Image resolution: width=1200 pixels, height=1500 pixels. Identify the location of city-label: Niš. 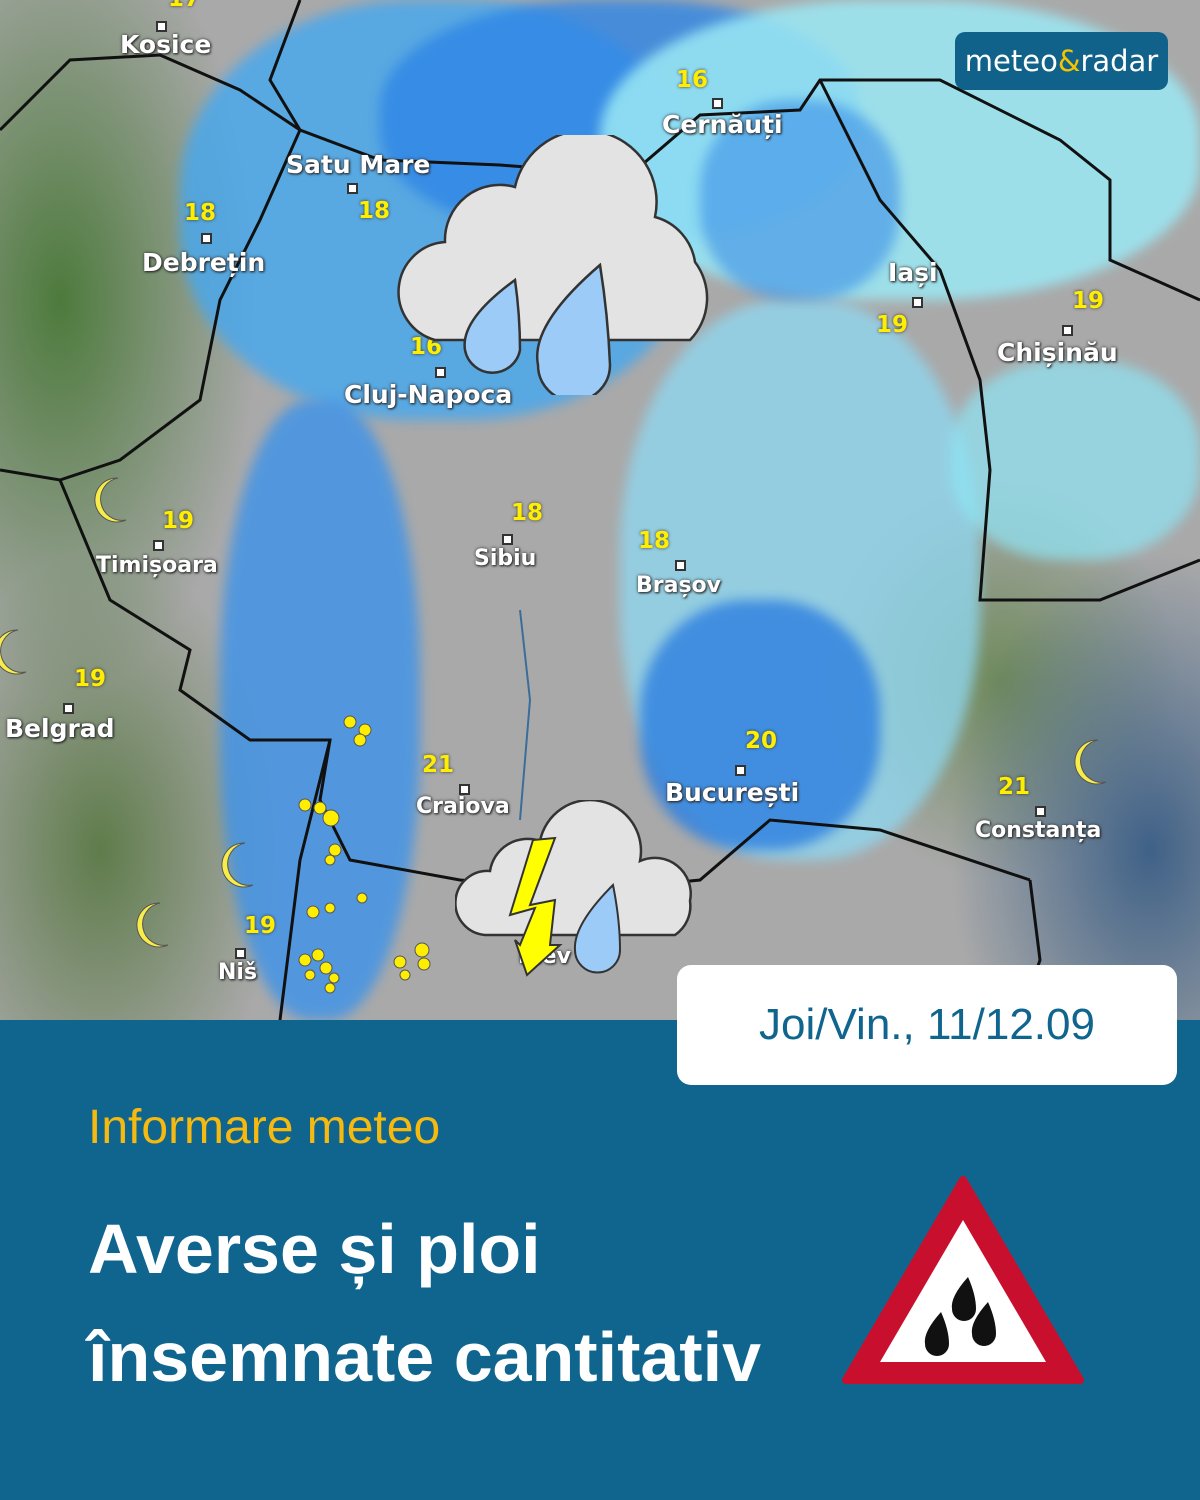
(238, 972).